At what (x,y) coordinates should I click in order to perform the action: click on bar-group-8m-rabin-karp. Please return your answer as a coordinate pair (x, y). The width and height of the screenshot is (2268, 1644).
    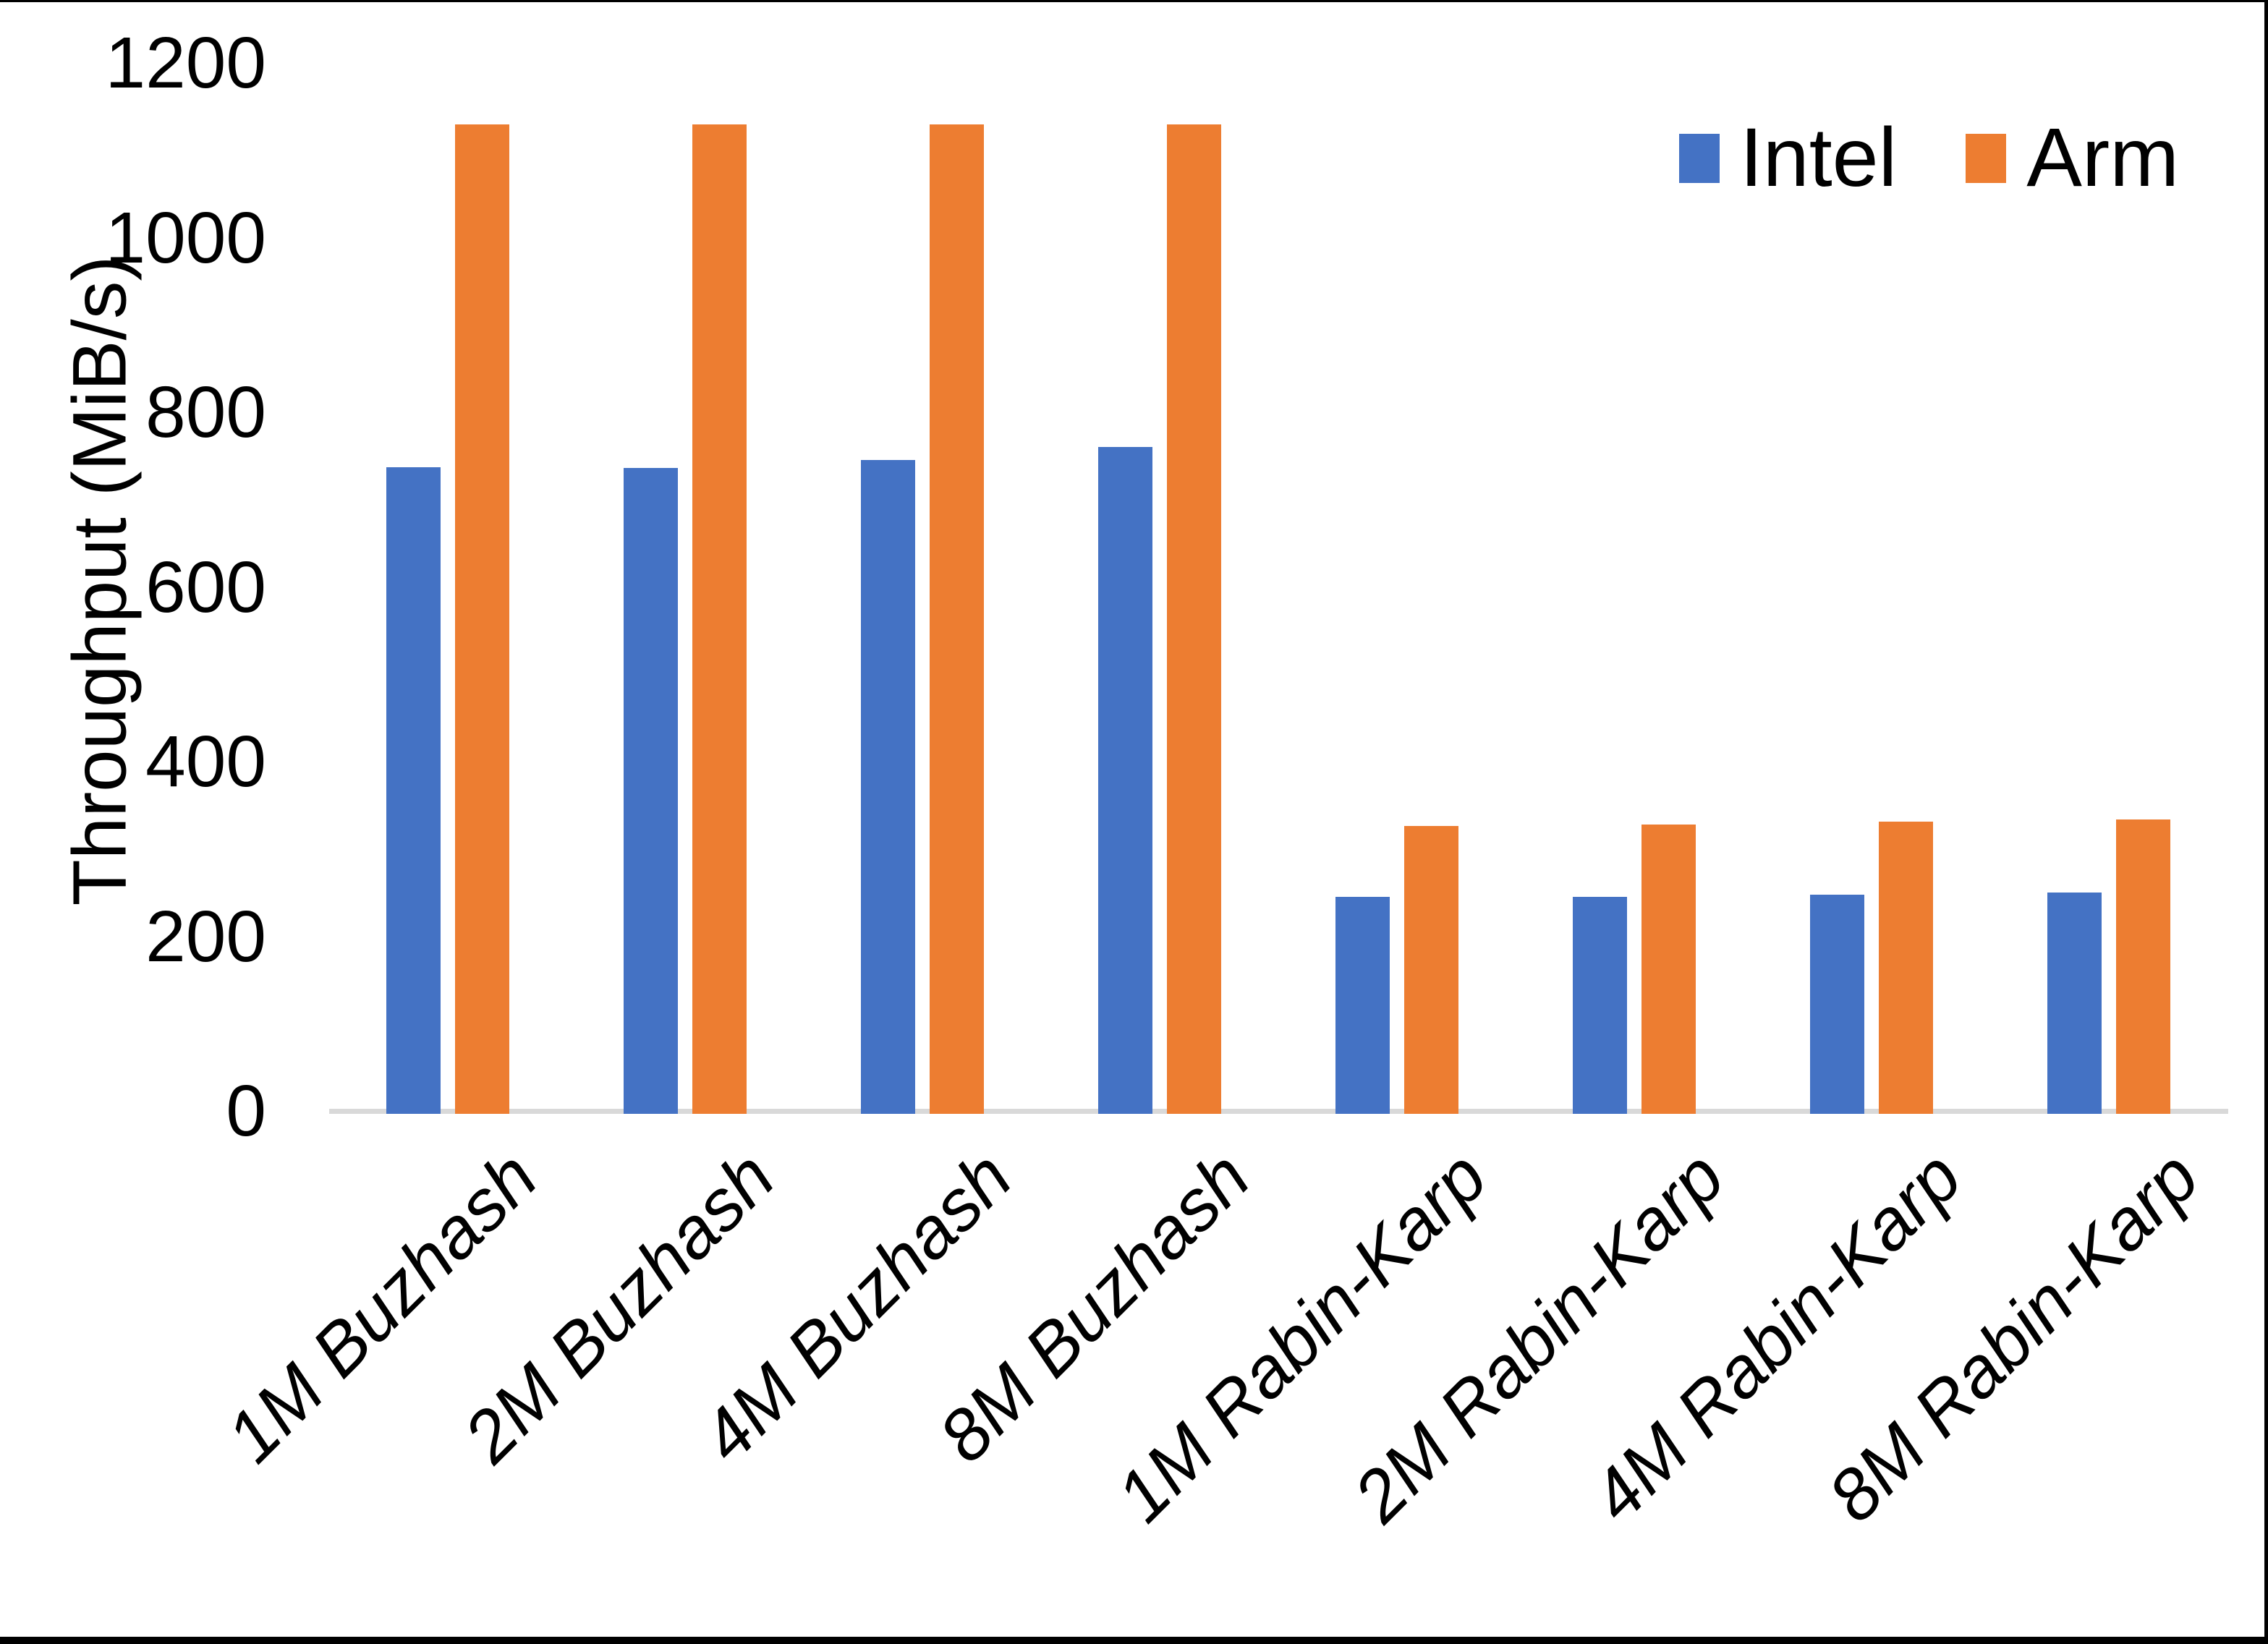
    Looking at the image, I should click on (2108, 588).